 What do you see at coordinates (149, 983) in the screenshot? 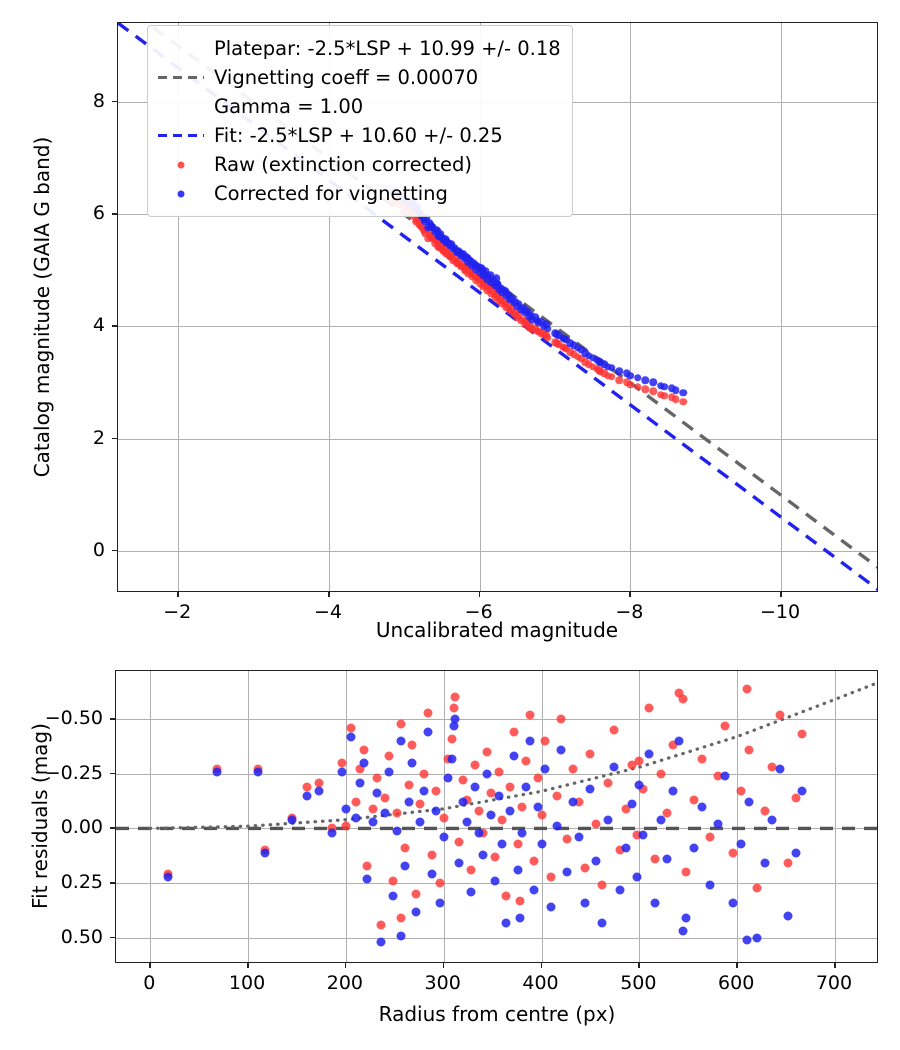
I see `tick-label-x: 0` at bounding box center [149, 983].